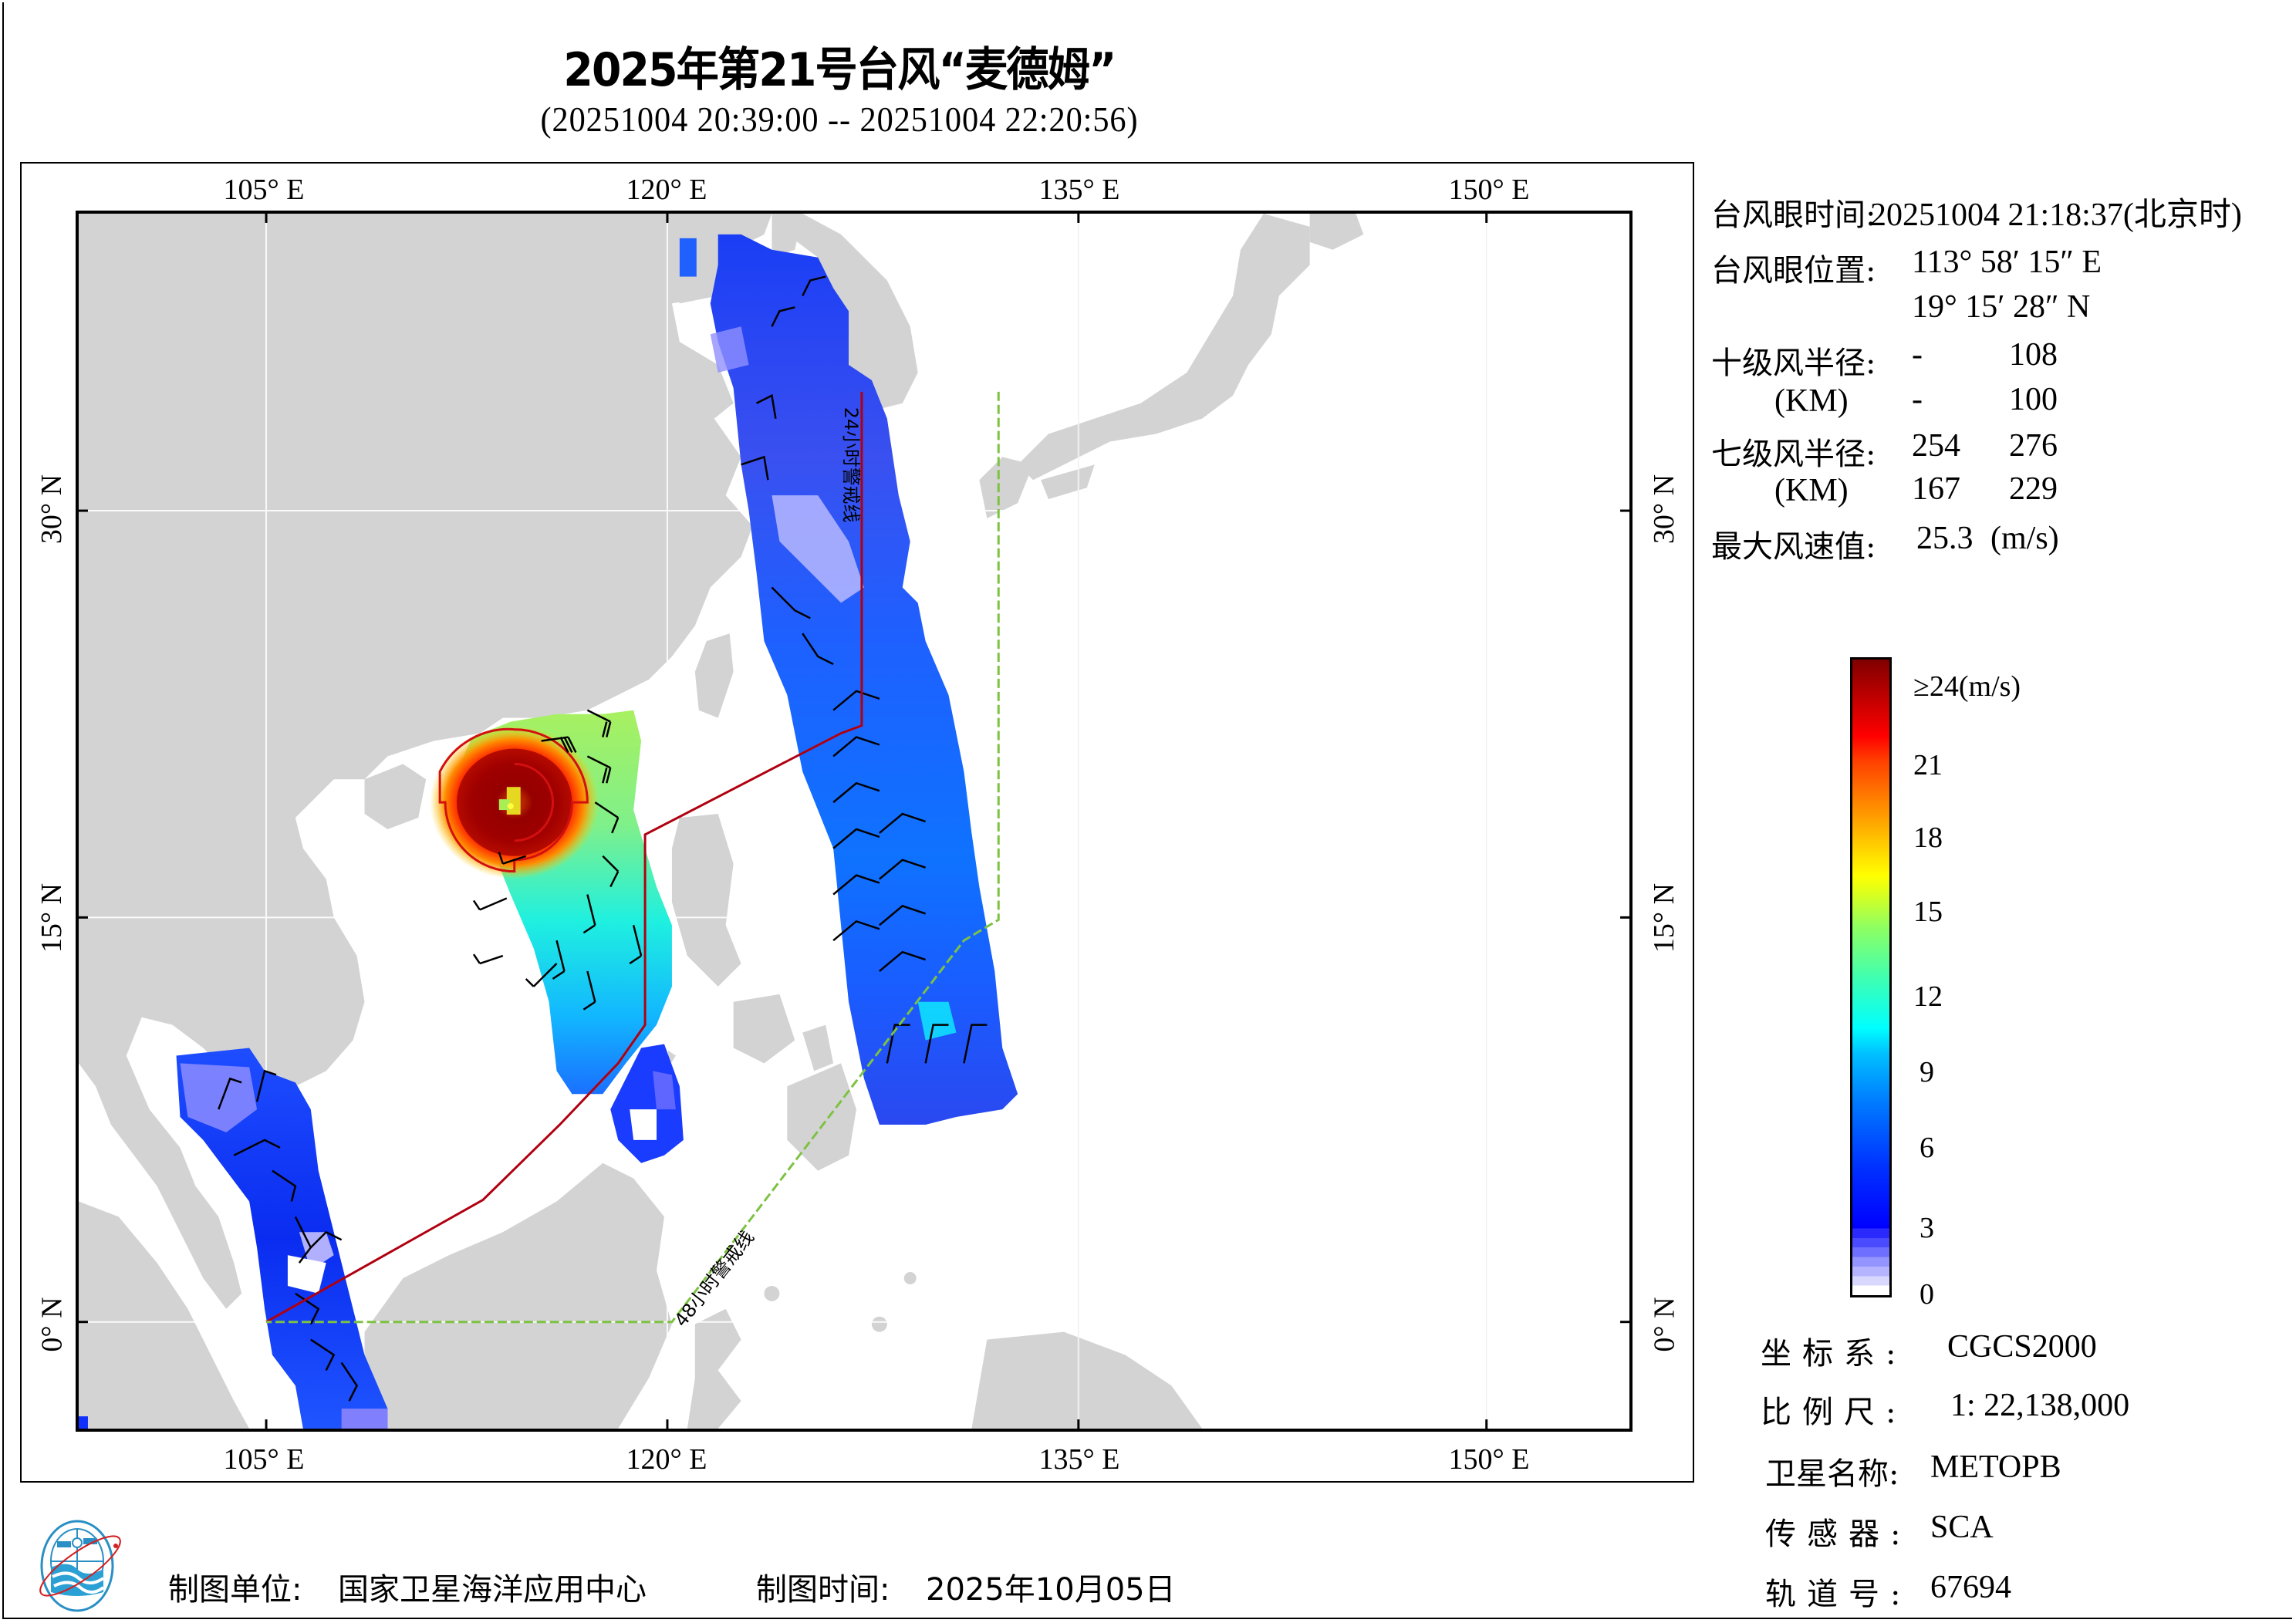 Image resolution: width=2296 pixels, height=1623 pixels. What do you see at coordinates (1927, 1148) in the screenshot?
I see `colorbar-tick-6: 6` at bounding box center [1927, 1148].